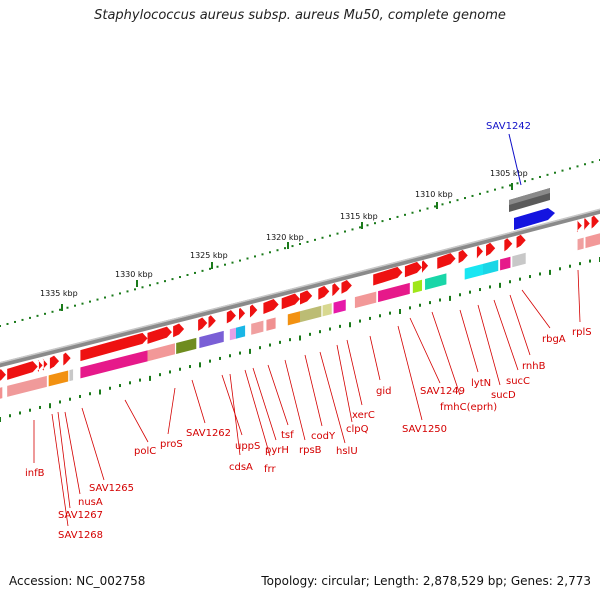  I want to click on gene-label-cdsa: cdsA, so click(241, 467).